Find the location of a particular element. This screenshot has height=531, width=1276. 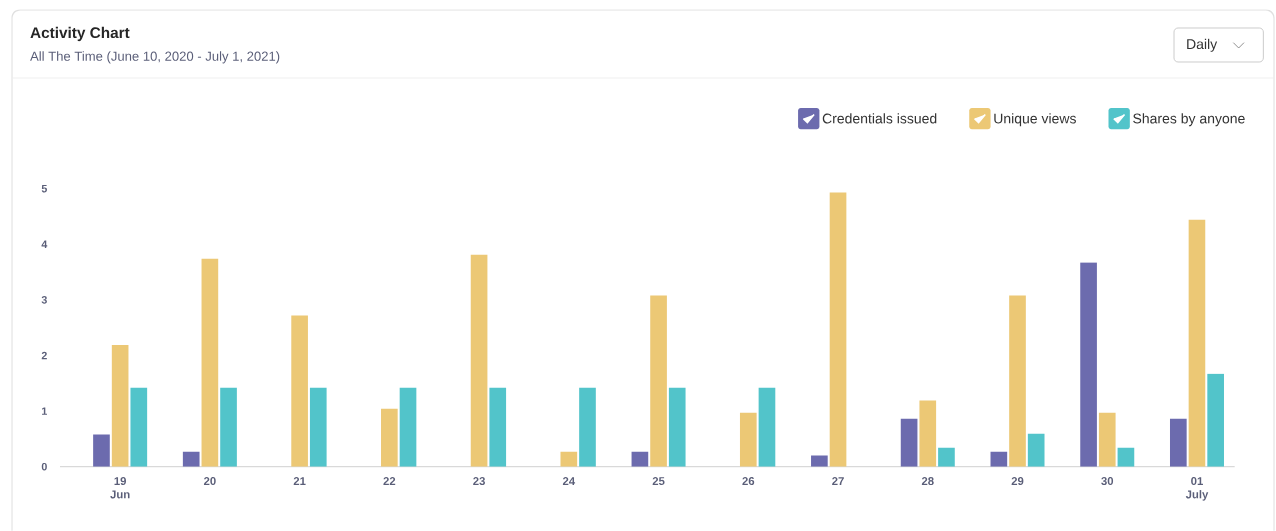

x-tick-label: 22 is located at coordinates (389, 481).